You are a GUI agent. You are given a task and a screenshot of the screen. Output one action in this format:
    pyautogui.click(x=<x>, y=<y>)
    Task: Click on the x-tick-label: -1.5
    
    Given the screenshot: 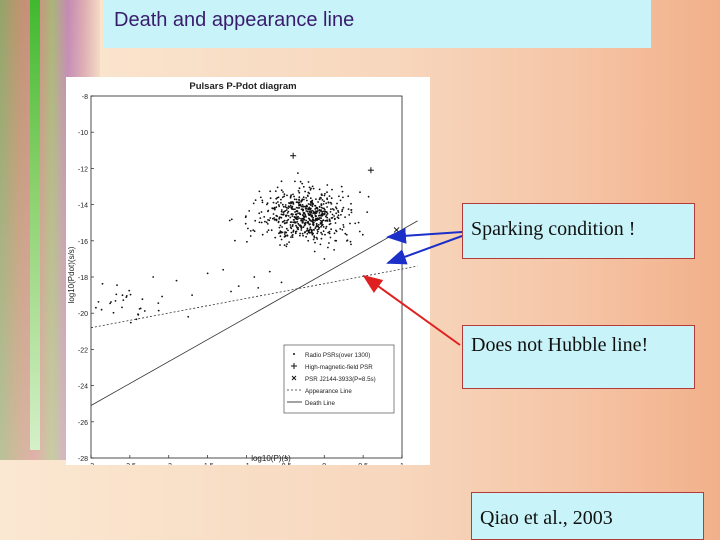 What is the action you would take?
    pyautogui.click(x=208, y=464)
    